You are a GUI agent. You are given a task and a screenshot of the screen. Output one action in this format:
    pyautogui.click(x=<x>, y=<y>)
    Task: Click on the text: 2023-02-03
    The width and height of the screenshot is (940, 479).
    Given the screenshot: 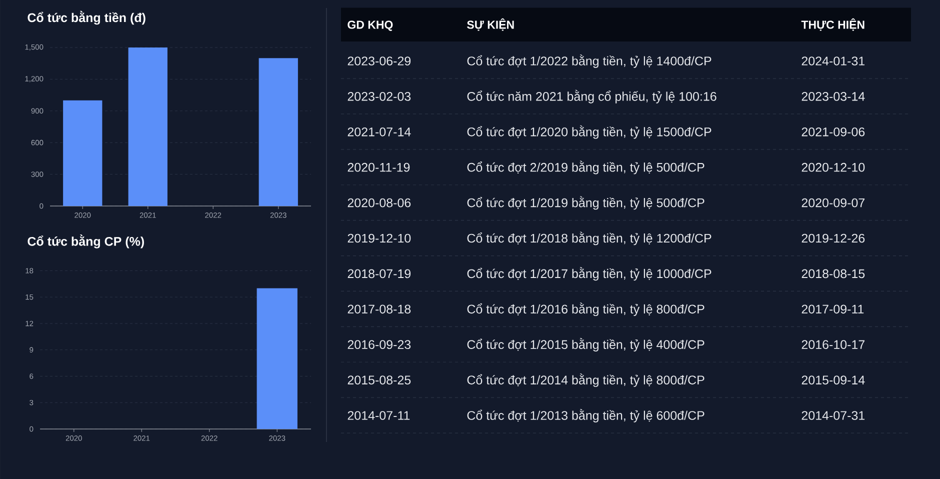 What is the action you would take?
    pyautogui.click(x=379, y=96)
    